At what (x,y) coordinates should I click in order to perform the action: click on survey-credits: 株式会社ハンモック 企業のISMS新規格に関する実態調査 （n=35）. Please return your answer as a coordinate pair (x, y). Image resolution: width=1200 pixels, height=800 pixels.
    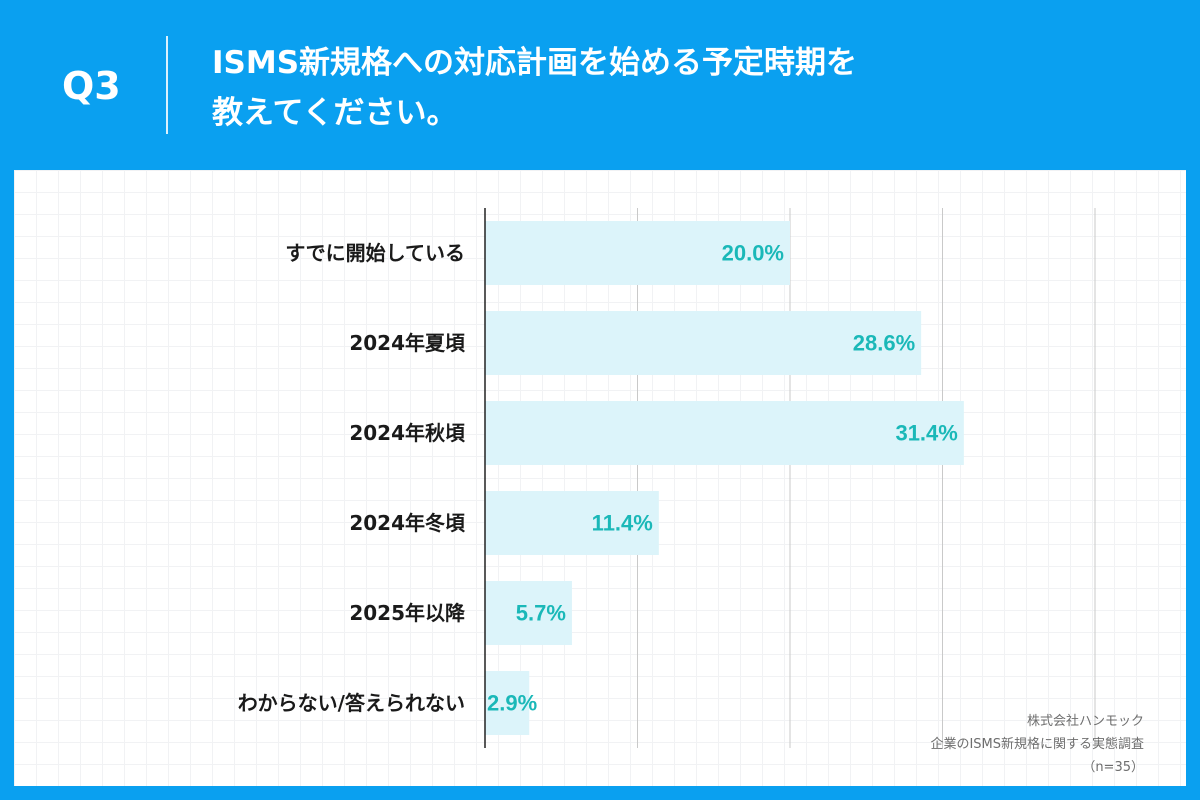
    Looking at the image, I should click on (1037, 744).